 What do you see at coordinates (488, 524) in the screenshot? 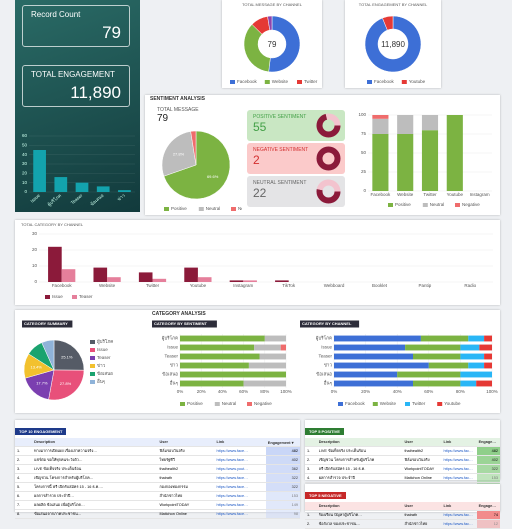
I see `engagement-cell: 12` at bounding box center [488, 524].